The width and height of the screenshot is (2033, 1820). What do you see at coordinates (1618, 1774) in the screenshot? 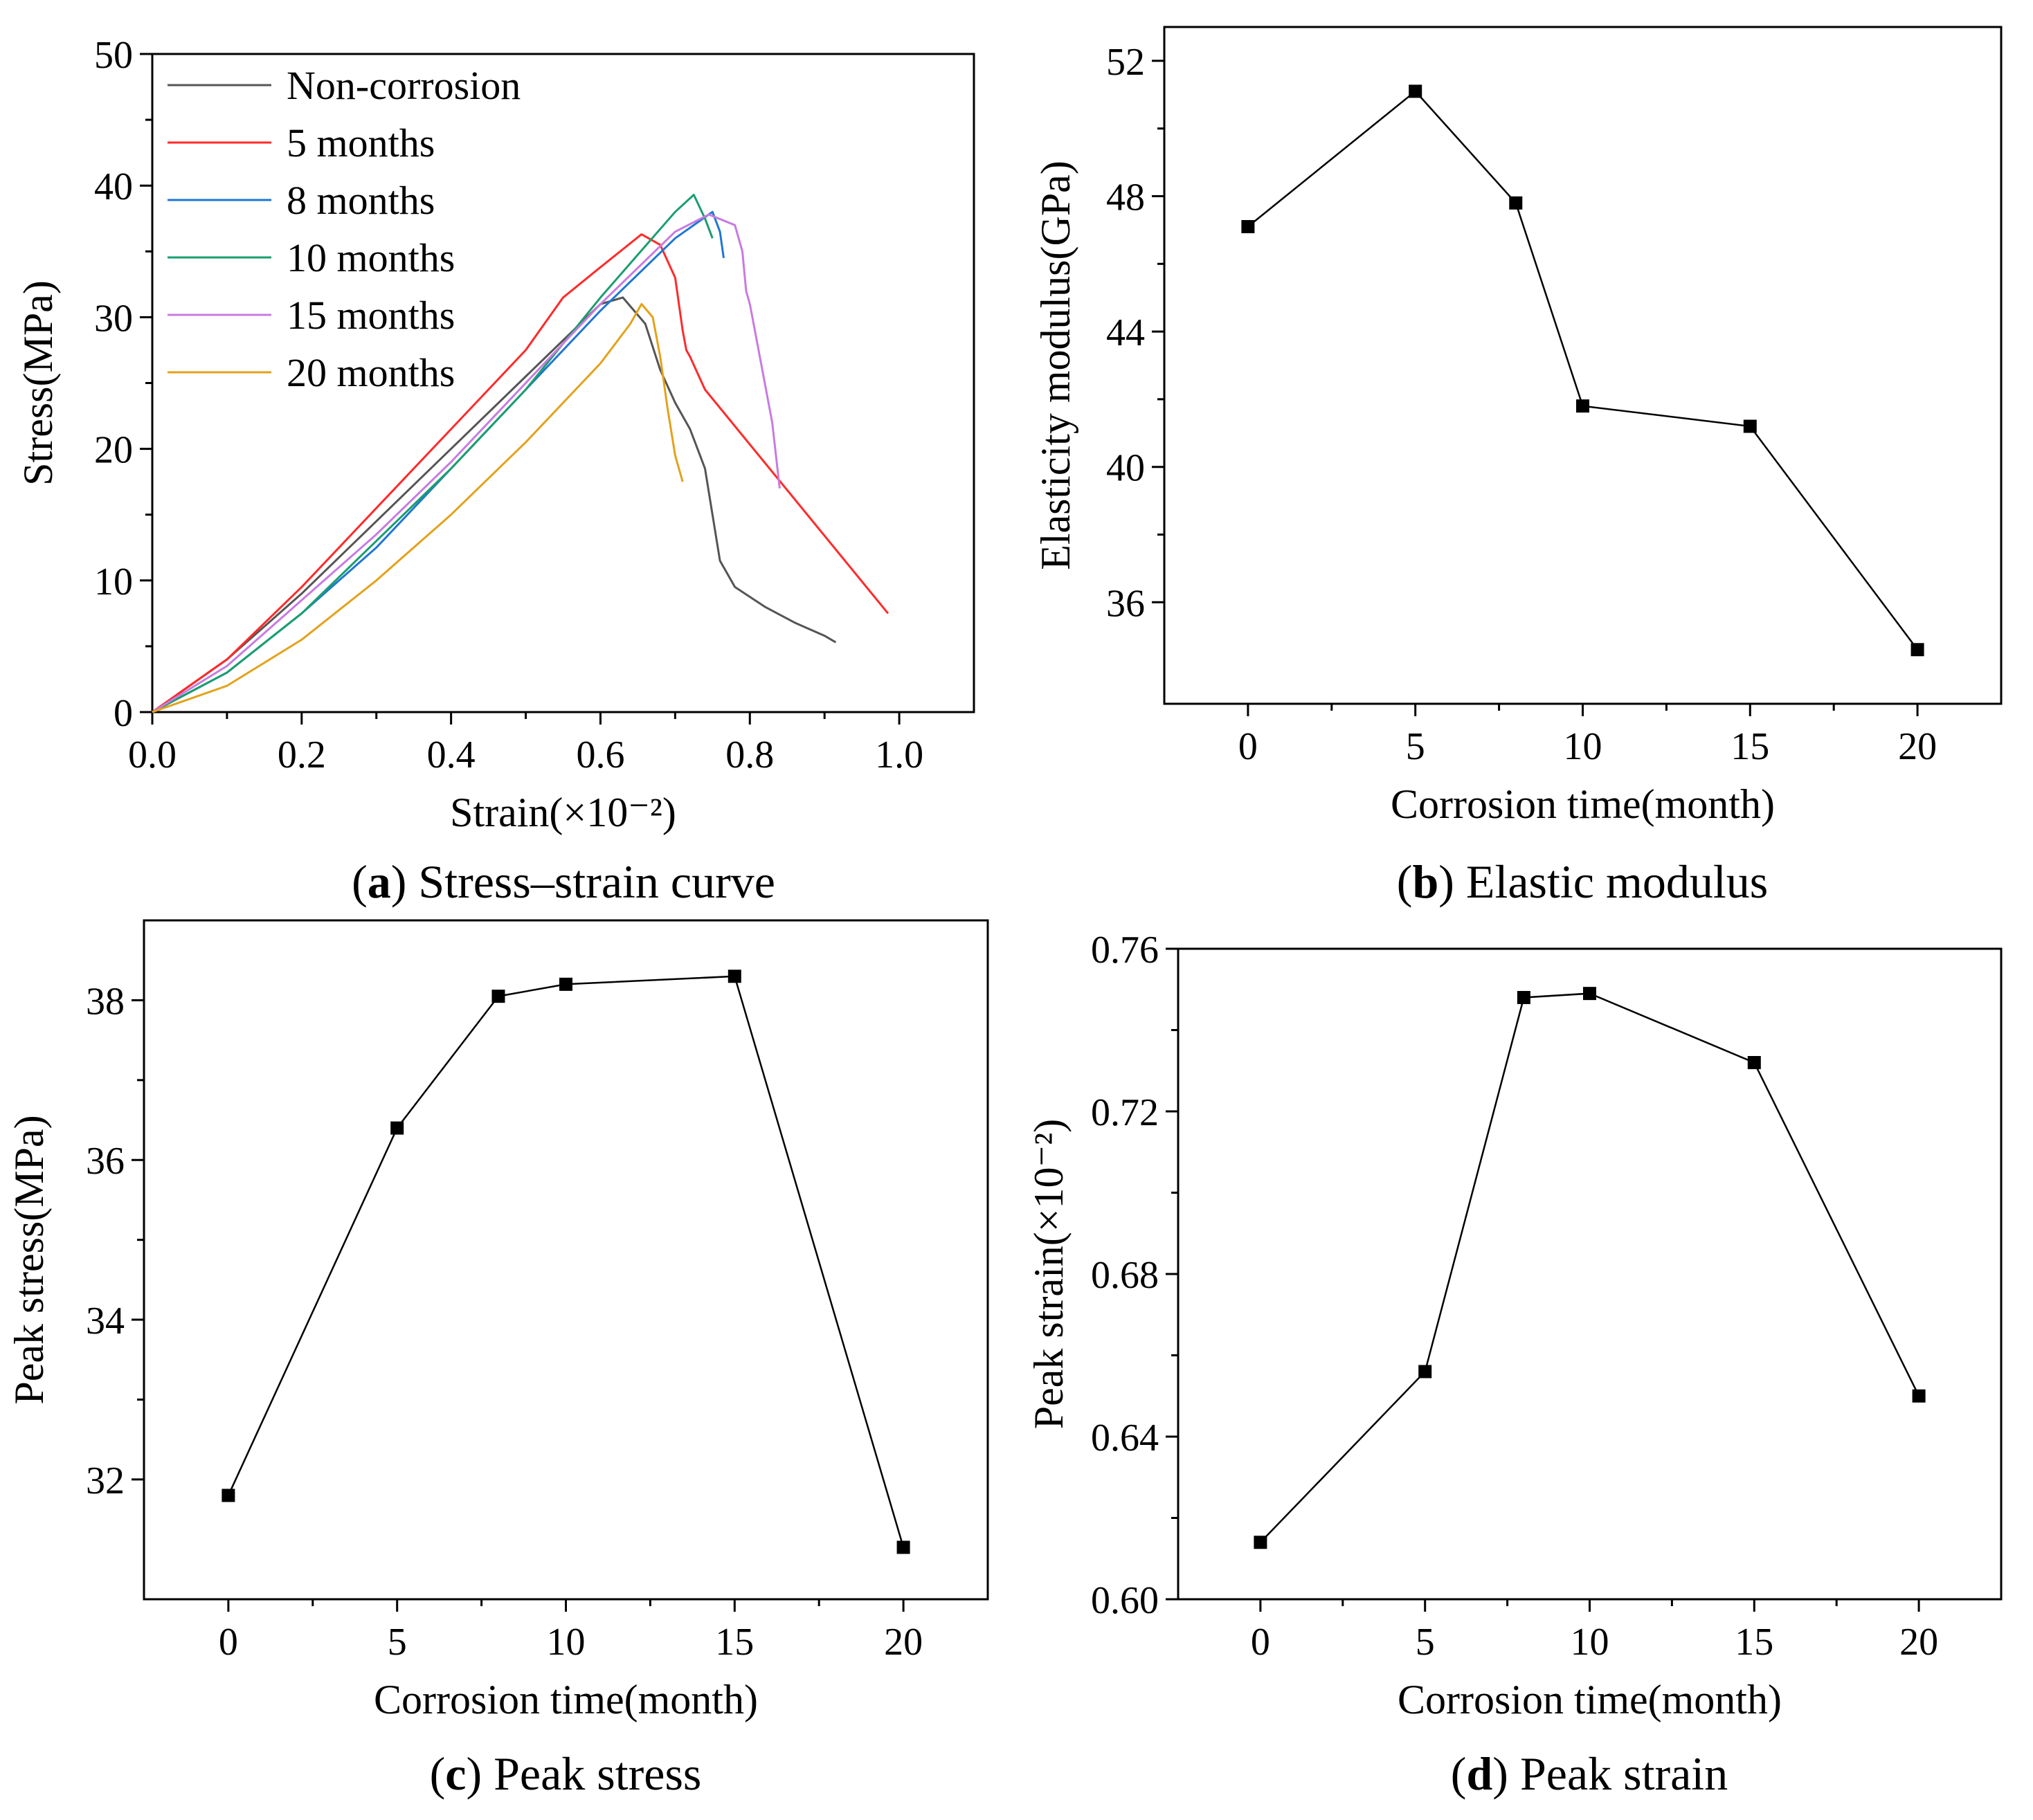
I see `caption-text: Peak strain` at bounding box center [1618, 1774].